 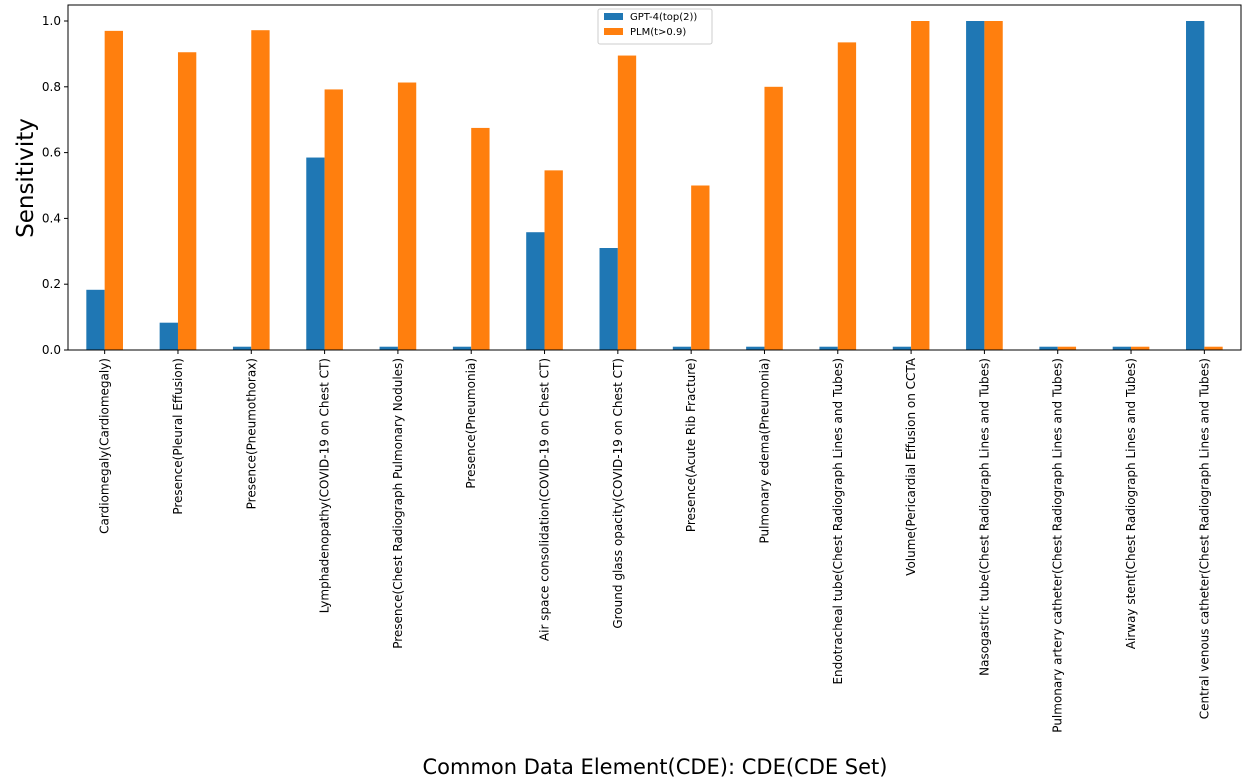 What do you see at coordinates (51, 350) in the screenshot?
I see `y-tick-label: 0.0` at bounding box center [51, 350].